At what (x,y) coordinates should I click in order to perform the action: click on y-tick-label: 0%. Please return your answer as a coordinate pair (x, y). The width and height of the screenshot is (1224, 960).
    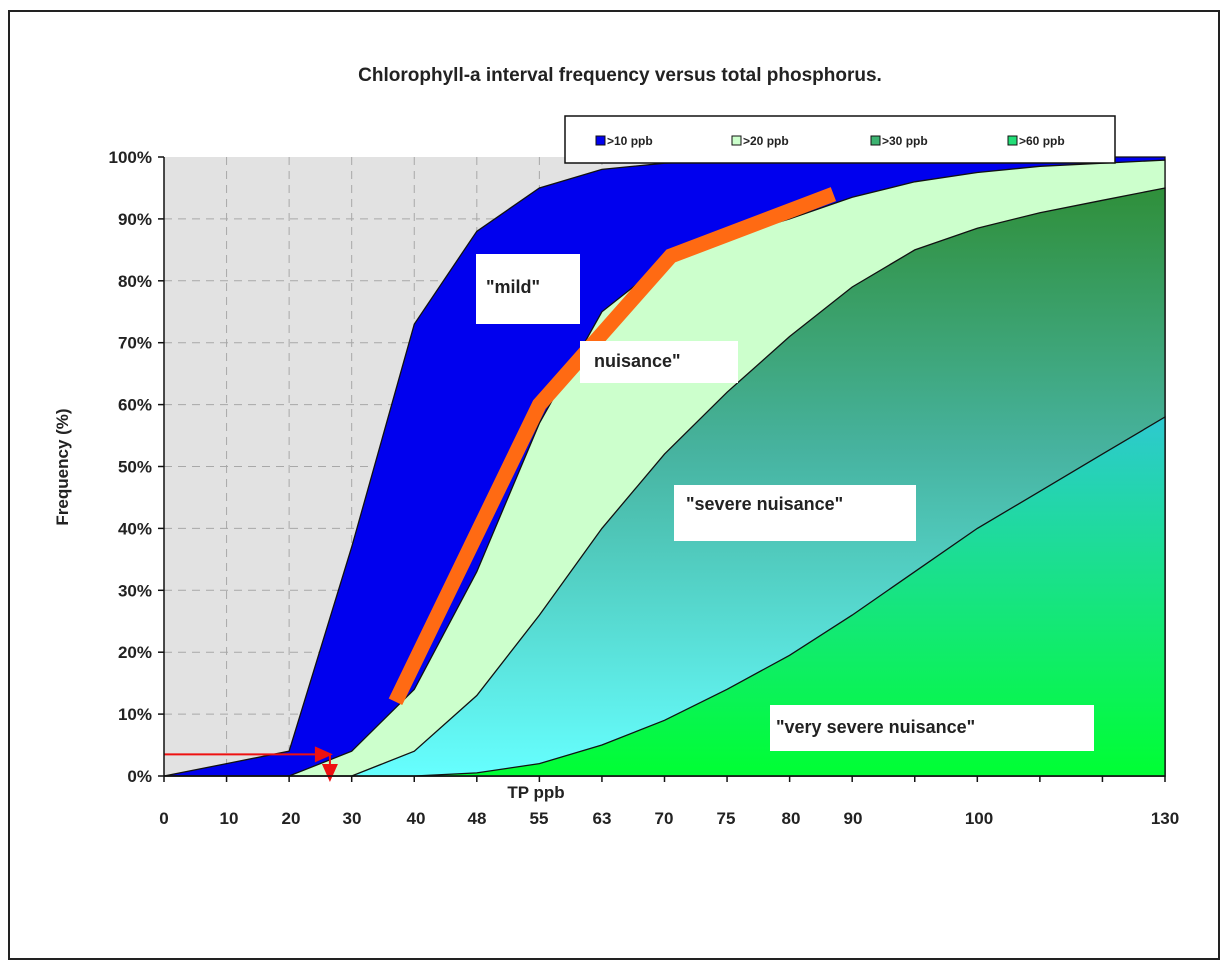
    Looking at the image, I should click on (139, 776).